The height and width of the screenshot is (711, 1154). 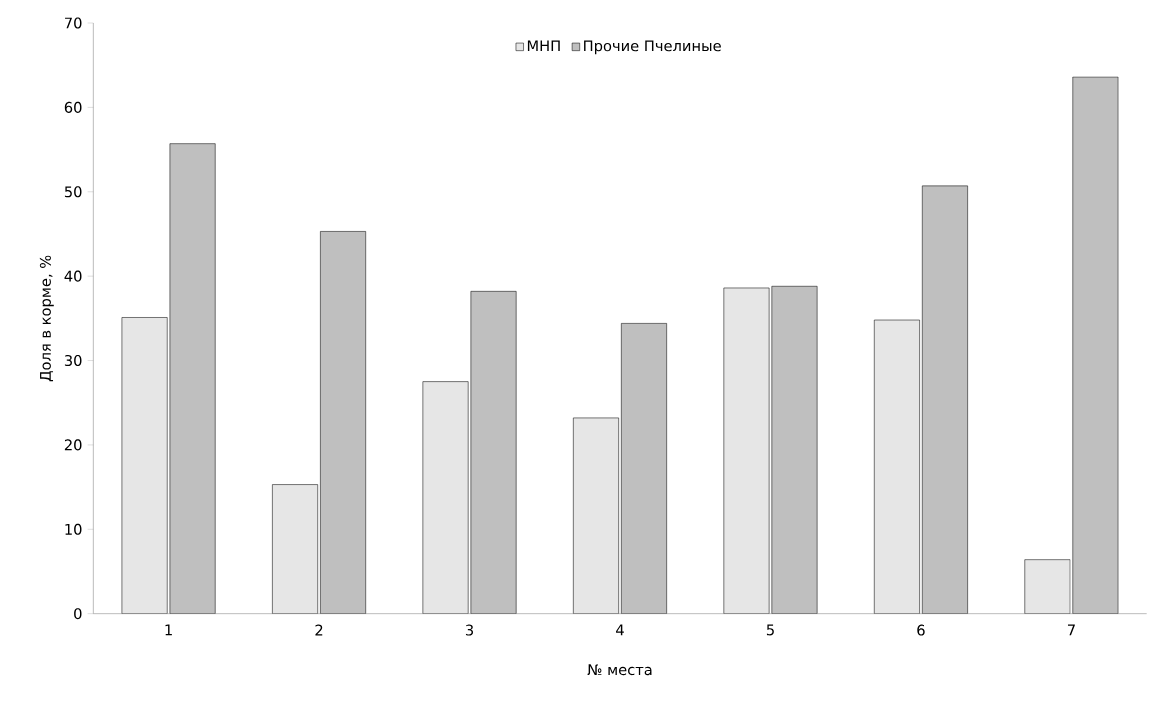 I want to click on x-tick-label: 1, so click(x=168, y=630).